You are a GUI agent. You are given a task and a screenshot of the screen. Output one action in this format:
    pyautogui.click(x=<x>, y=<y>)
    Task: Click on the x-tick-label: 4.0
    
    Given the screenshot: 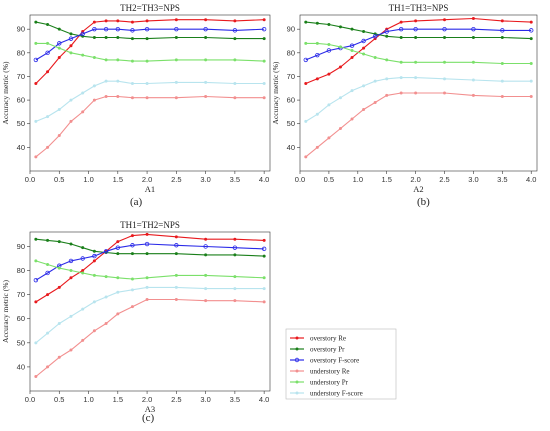 What is the action you would take?
    pyautogui.click(x=531, y=179)
    